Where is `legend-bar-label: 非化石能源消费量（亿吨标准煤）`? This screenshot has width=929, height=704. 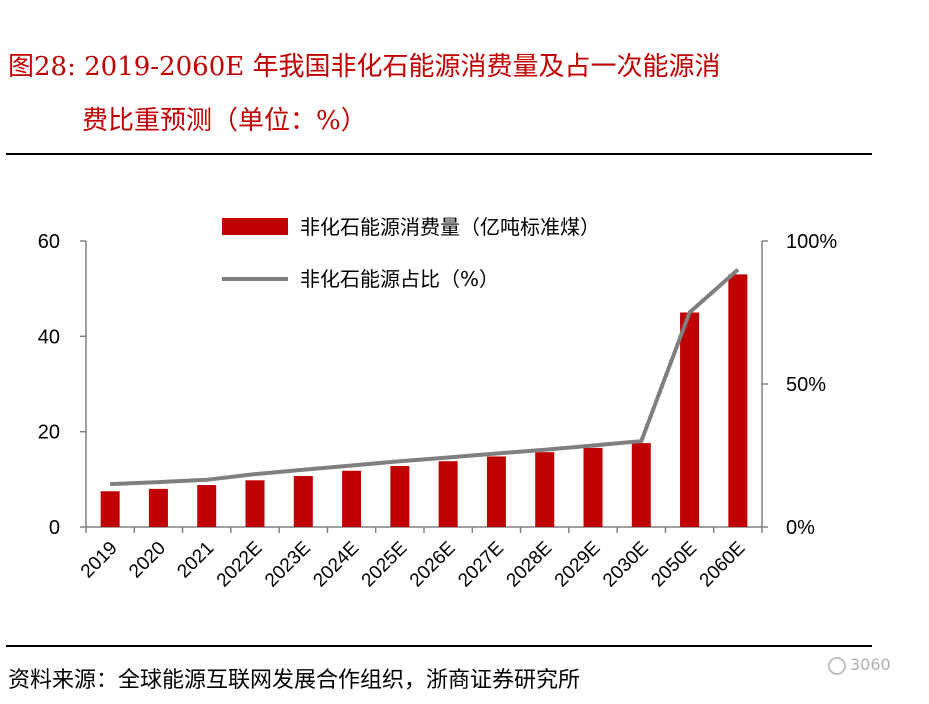 legend-bar-label: 非化石能源消费量（亿吨标准煤） is located at coordinates (450, 227).